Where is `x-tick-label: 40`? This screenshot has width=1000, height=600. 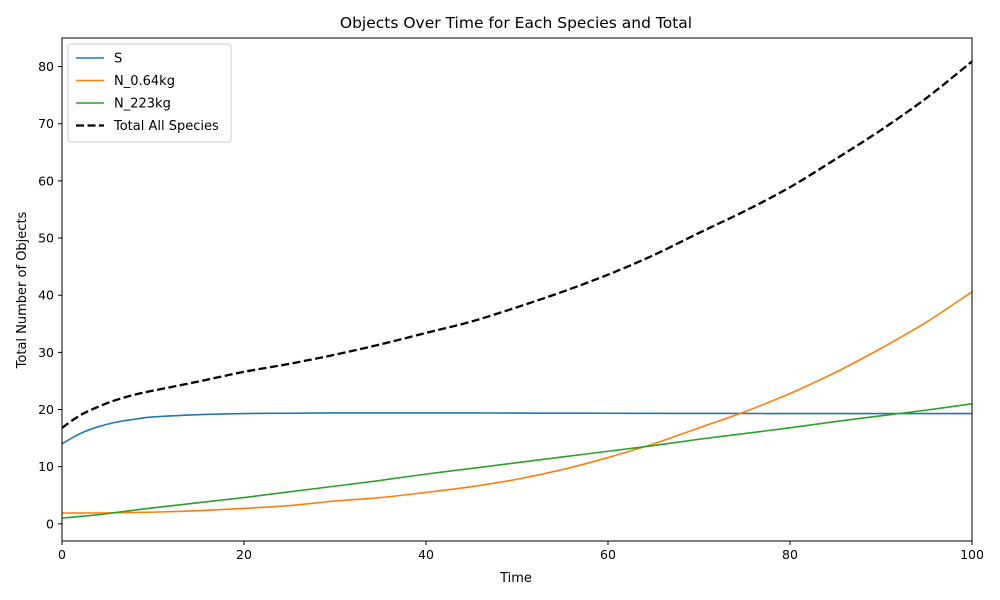
x-tick-label: 40 is located at coordinates (426, 554).